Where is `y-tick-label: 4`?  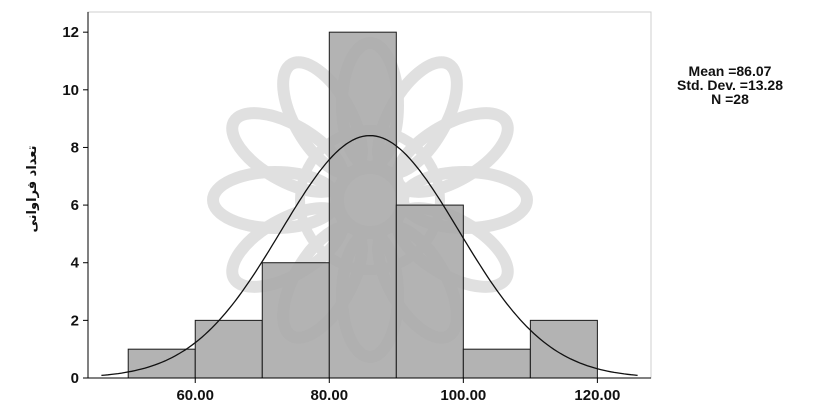 y-tick-label: 4 is located at coordinates (75, 263).